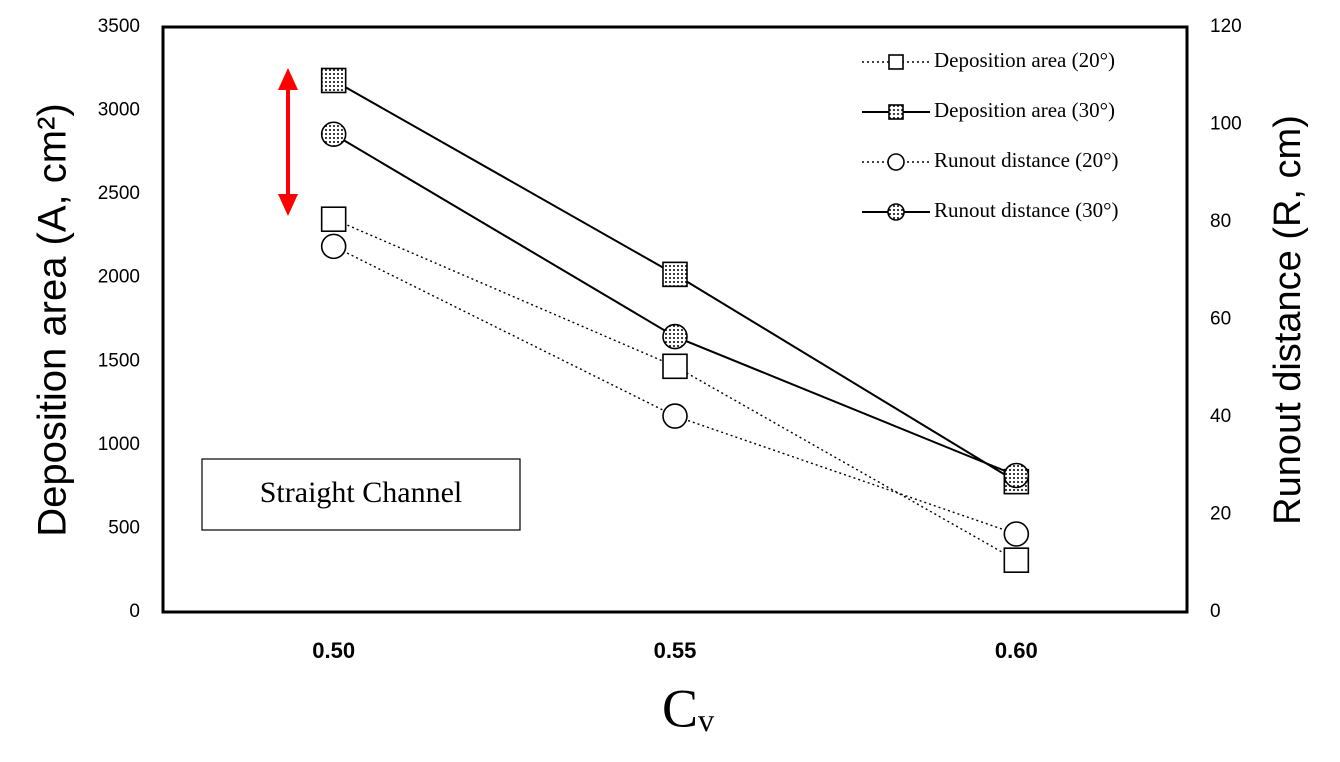 This screenshot has width=1340, height=762. I want to click on y-tick-label: 3500, so click(119, 26).